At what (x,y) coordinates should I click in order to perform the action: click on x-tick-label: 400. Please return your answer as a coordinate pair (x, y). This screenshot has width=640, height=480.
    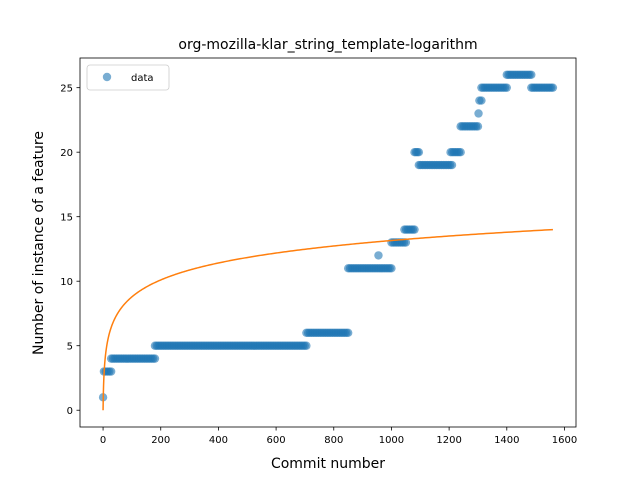
    Looking at the image, I should click on (218, 440).